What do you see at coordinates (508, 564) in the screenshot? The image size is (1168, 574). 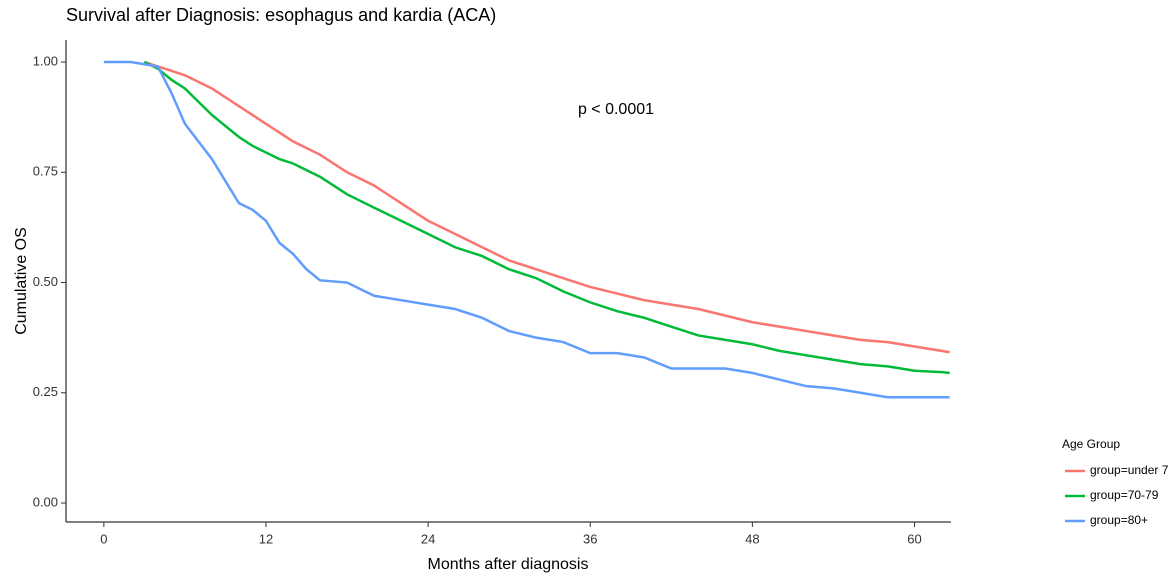 I see `x-axis-title: Months after diagnosis` at bounding box center [508, 564].